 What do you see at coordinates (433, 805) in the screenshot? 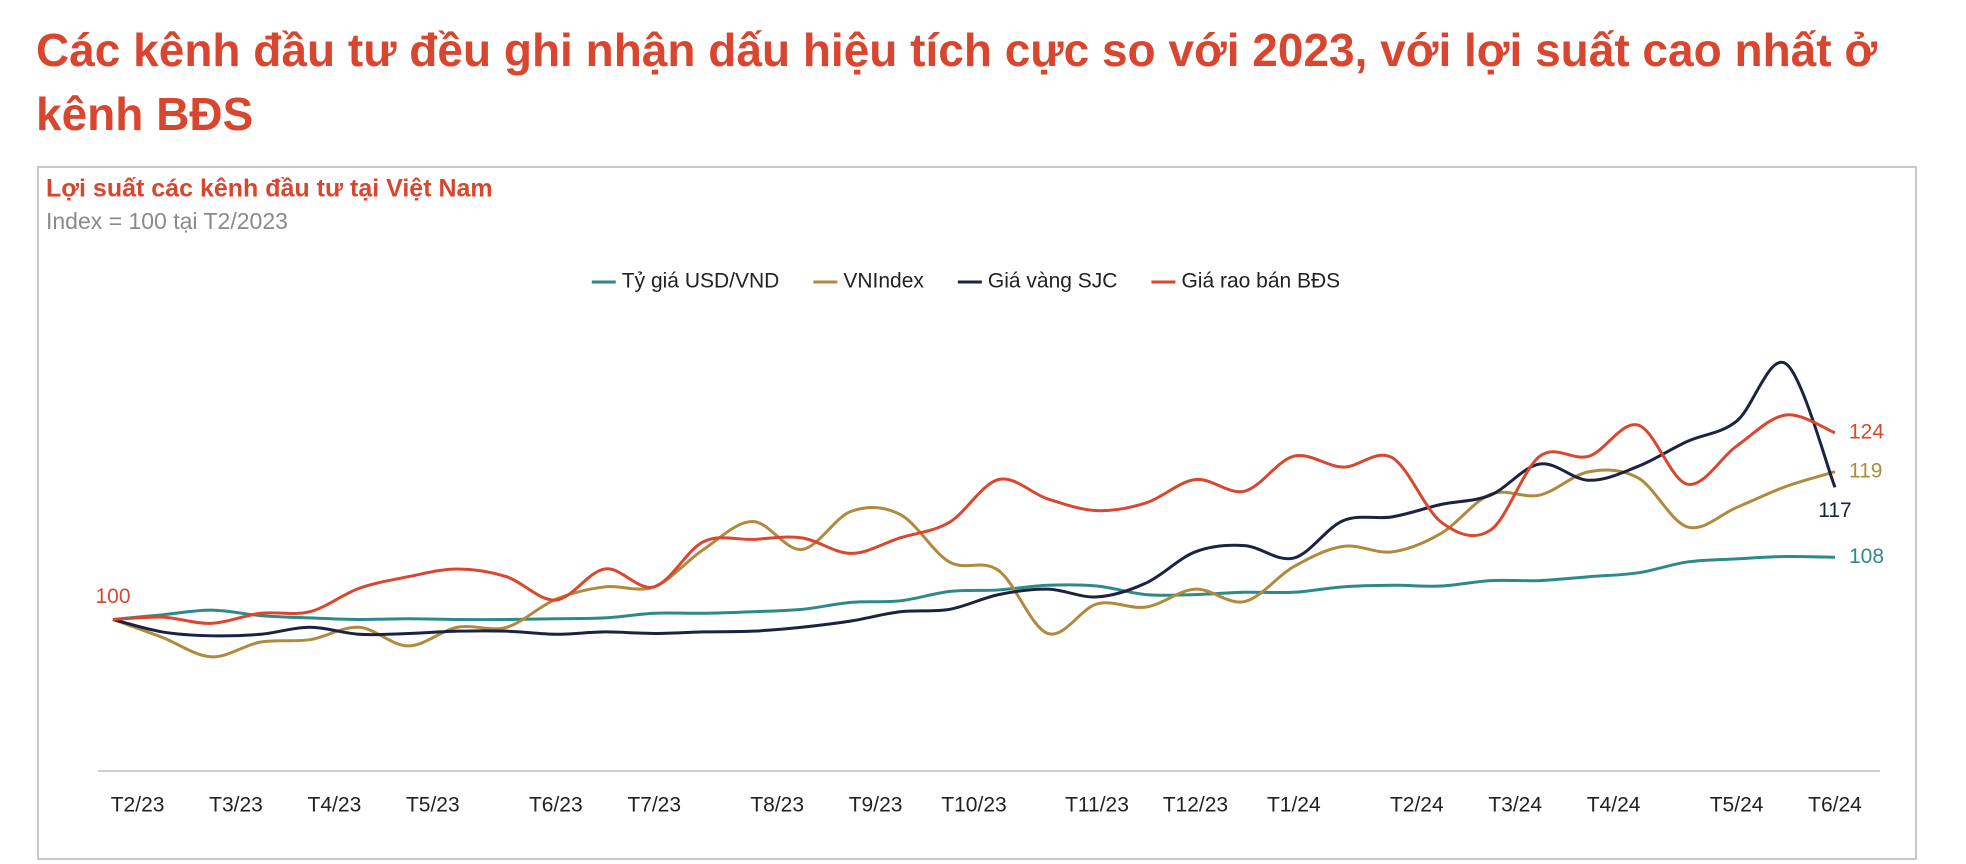
I see `x-tick-label: T5/23` at bounding box center [433, 805].